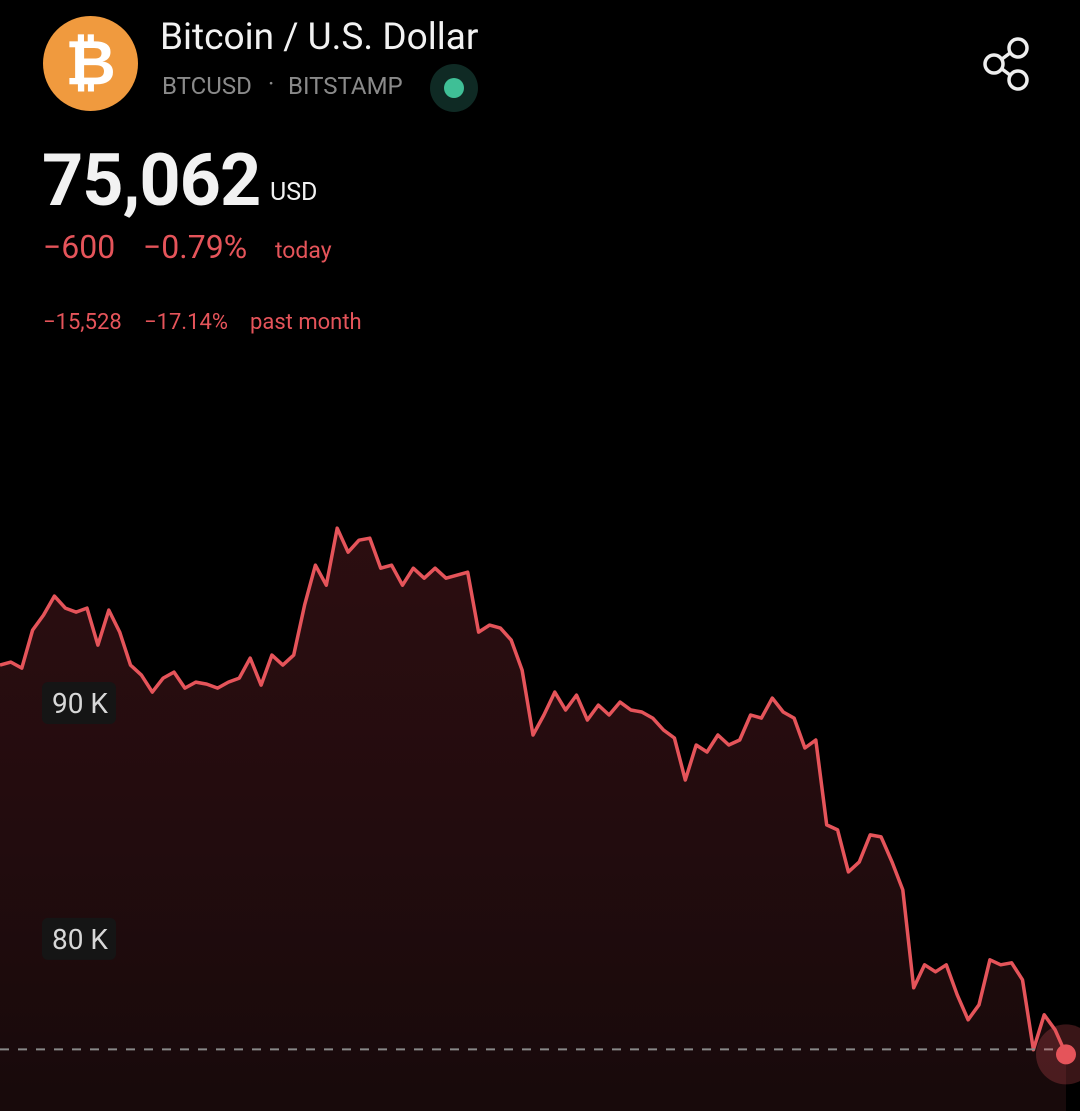 This screenshot has height=1111, width=1080. Describe the element at coordinates (82, 322) in the screenshot. I see `month-change: −15,528` at that location.